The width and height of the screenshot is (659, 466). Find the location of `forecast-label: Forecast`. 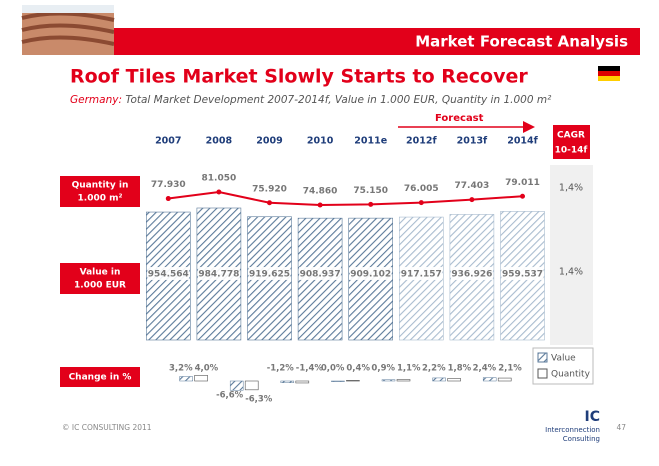

forecast-label: Forecast is located at coordinates (459, 118).